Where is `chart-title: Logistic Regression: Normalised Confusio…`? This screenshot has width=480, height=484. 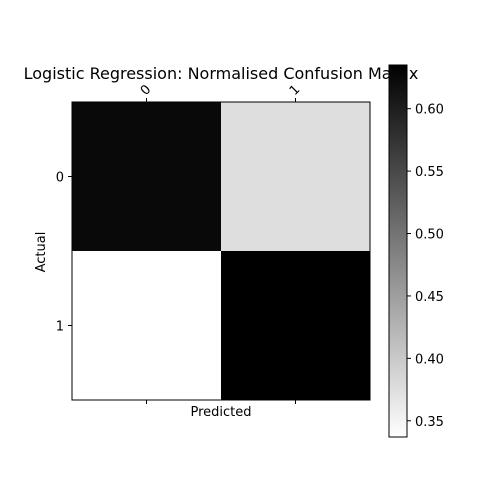 chart-title: Logistic Regression: Normalised Confusio… is located at coordinates (221, 73).